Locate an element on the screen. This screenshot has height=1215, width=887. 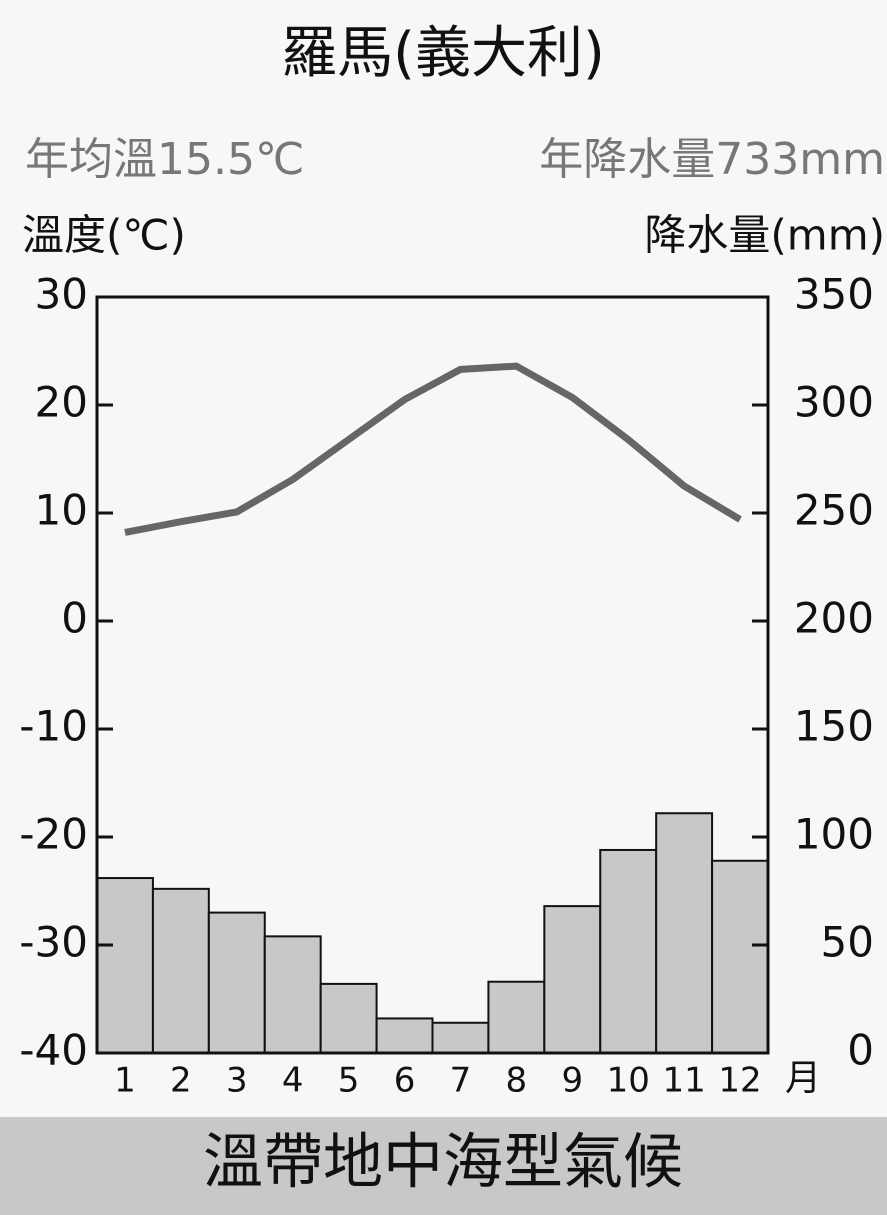
y2-tick-label: 150 is located at coordinates (834, 726).